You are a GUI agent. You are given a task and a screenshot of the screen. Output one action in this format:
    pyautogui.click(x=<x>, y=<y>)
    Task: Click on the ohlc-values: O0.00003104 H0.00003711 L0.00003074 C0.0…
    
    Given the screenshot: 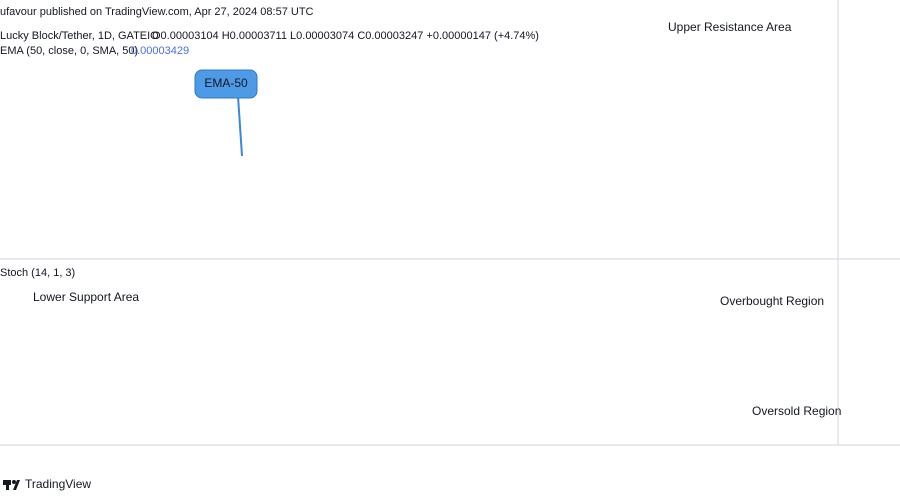 What is the action you would take?
    pyautogui.click(x=345, y=36)
    